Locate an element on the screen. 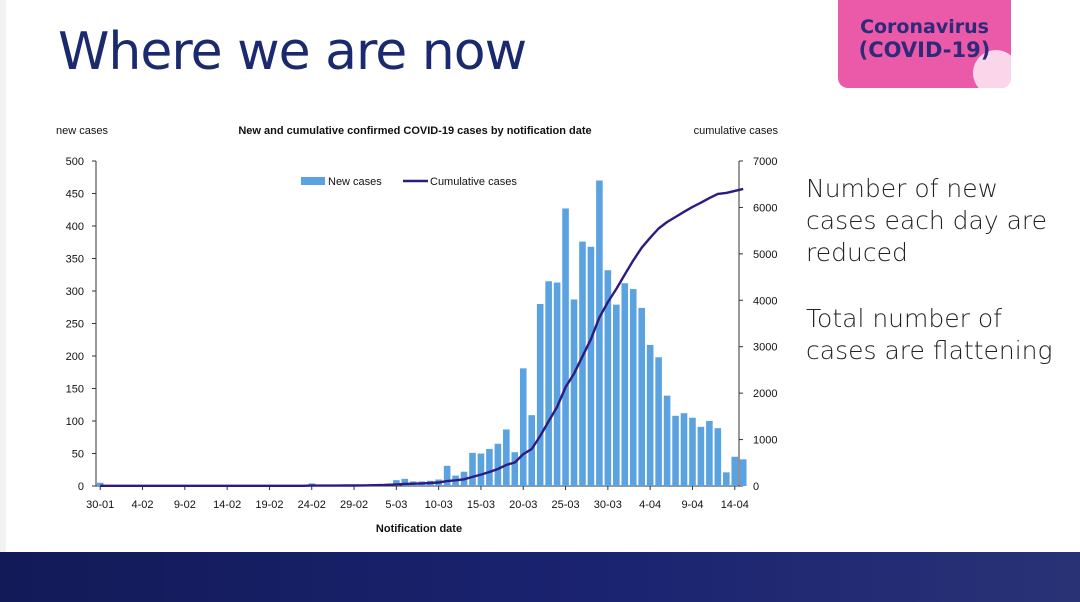  x-tick-label: 24-02 is located at coordinates (312, 505).